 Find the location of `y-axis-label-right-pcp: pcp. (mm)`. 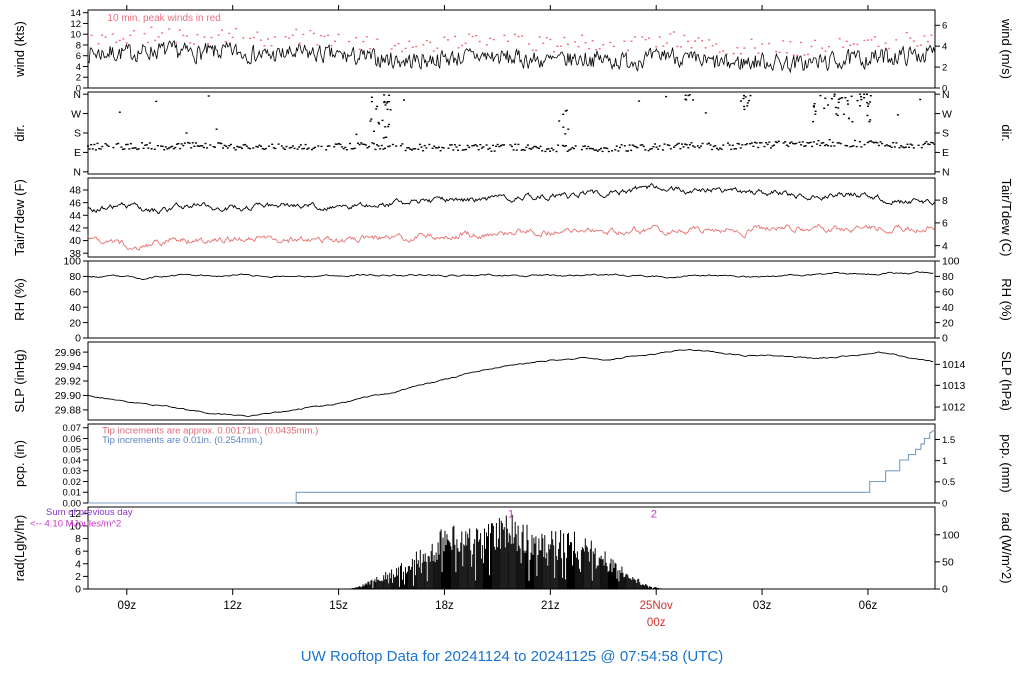

y-axis-label-right-pcp: pcp. (mm) is located at coordinates (1006, 463).